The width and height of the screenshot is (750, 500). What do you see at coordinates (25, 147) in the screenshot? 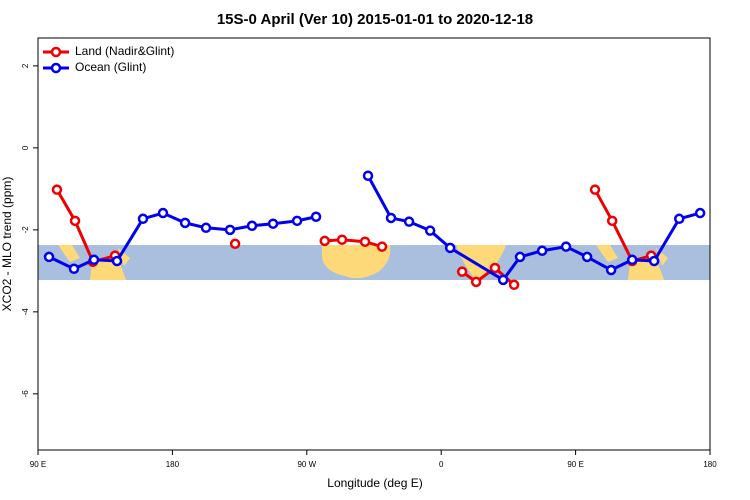
I see `y-tick-label: 0` at bounding box center [25, 147].